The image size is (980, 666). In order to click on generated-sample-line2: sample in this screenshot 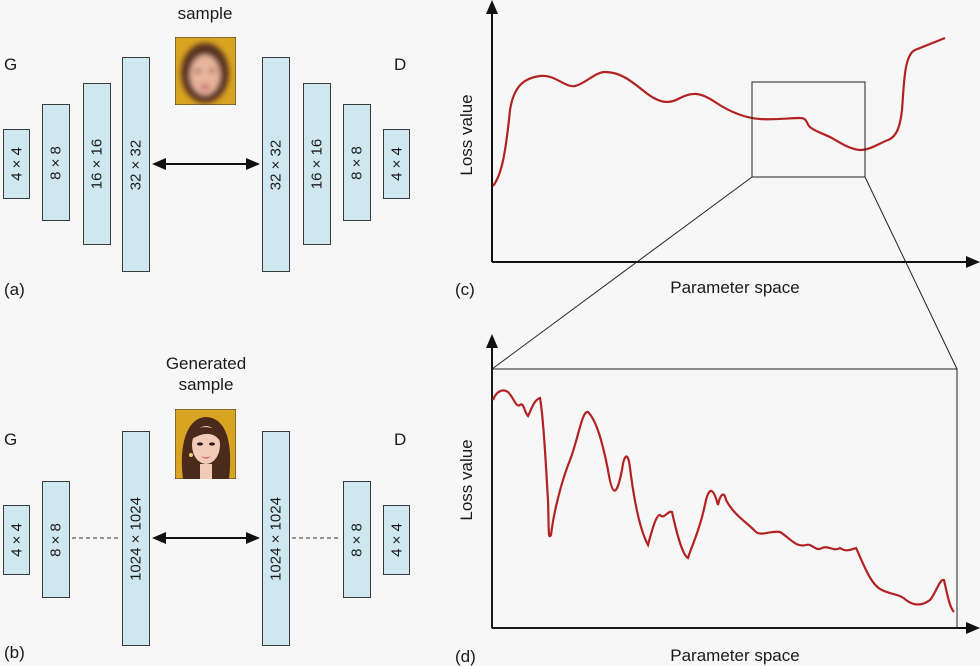, I will do `click(206, 384)`.